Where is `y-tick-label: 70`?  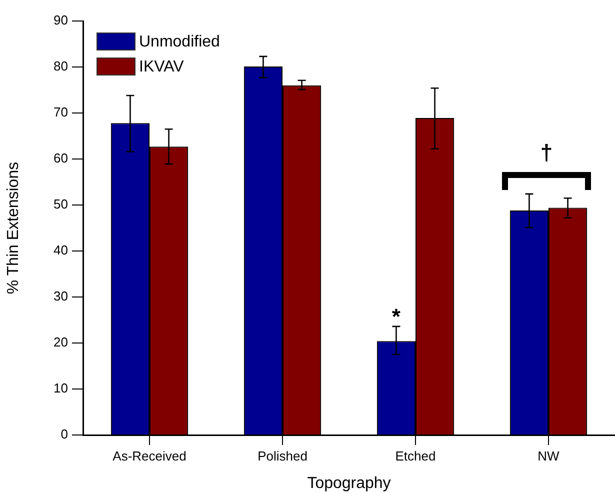
y-tick-label: 70 is located at coordinates (61, 112).